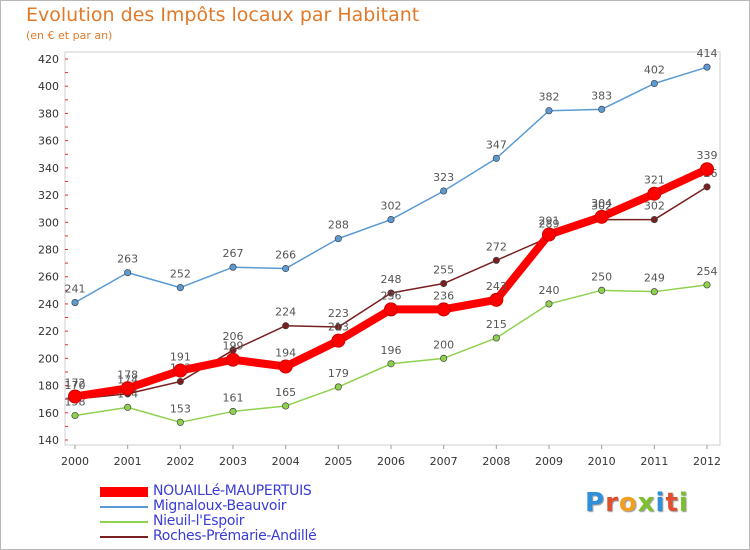 The image size is (750, 550). What do you see at coordinates (180, 408) in the screenshot?
I see `data-label: 153` at bounding box center [180, 408].